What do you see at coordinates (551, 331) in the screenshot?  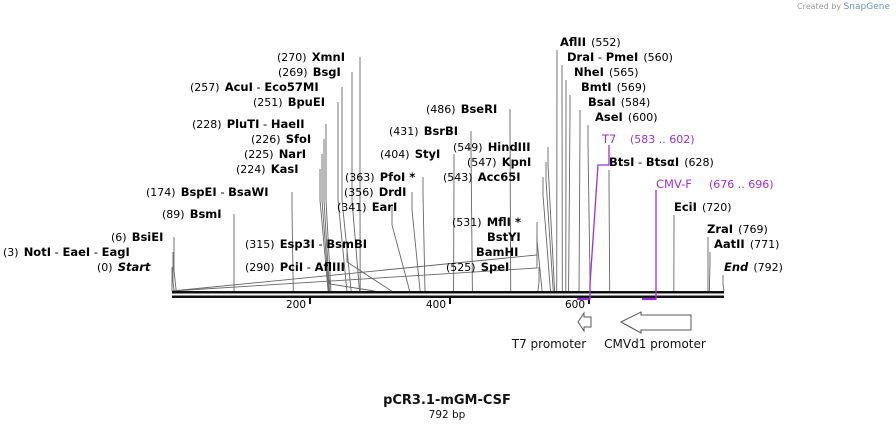 I see `feature-t7-promoter: T7 promoter` at bounding box center [551, 331].